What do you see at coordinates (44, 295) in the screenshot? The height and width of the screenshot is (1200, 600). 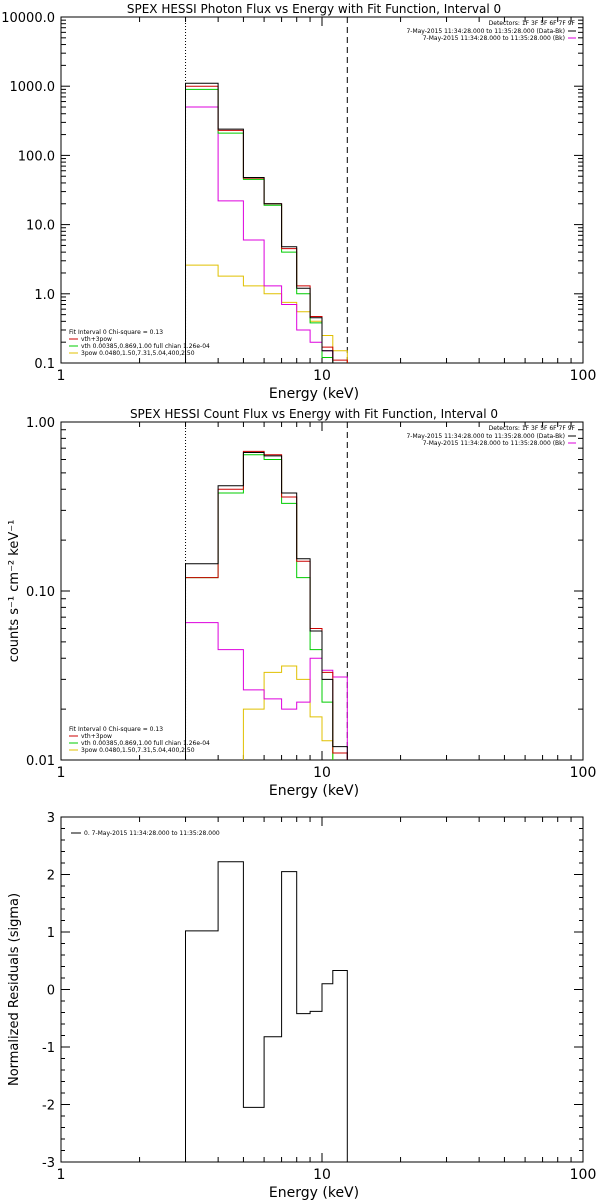 I see `y-tick-label: 1.0` at bounding box center [44, 295].